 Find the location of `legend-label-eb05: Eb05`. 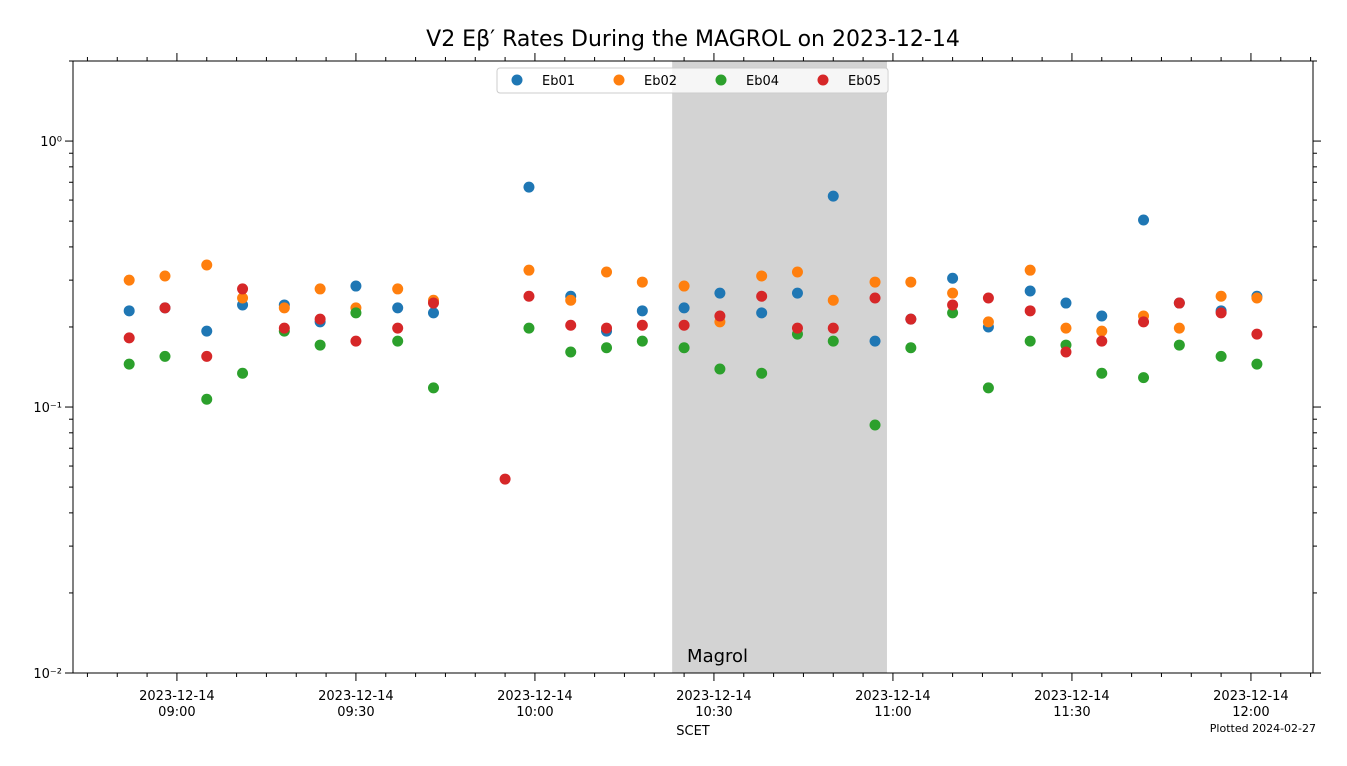

legend-label-eb05: Eb05 is located at coordinates (864, 81).